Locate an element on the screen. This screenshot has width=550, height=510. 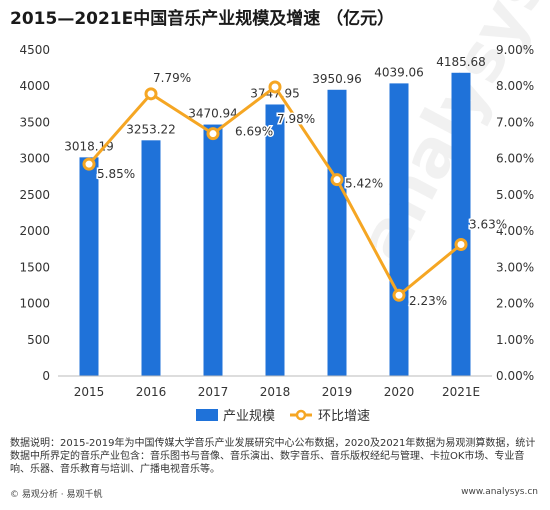
left-tick-label: 1000 is located at coordinates (34, 304).